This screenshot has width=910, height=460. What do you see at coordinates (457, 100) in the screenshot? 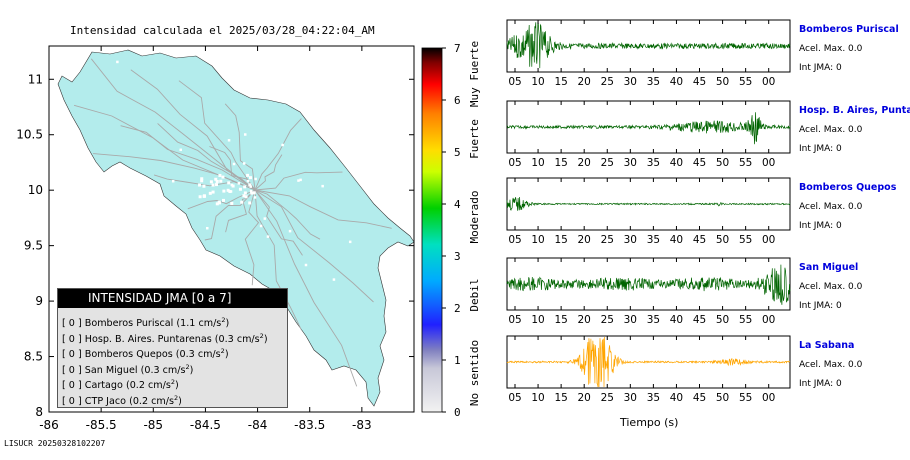
I see `colorbar-tick-label: 6` at bounding box center [457, 100].